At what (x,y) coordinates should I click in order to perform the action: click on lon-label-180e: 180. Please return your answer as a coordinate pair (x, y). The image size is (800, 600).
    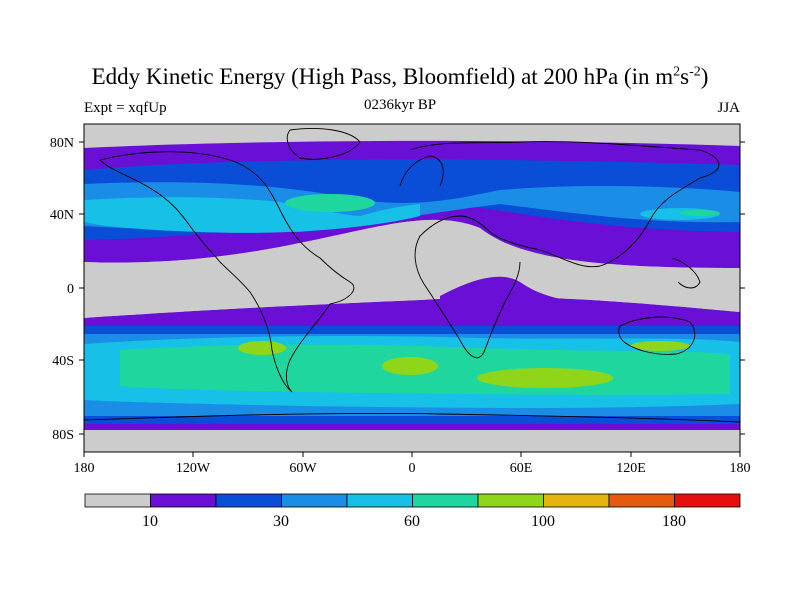
    Looking at the image, I should click on (740, 468).